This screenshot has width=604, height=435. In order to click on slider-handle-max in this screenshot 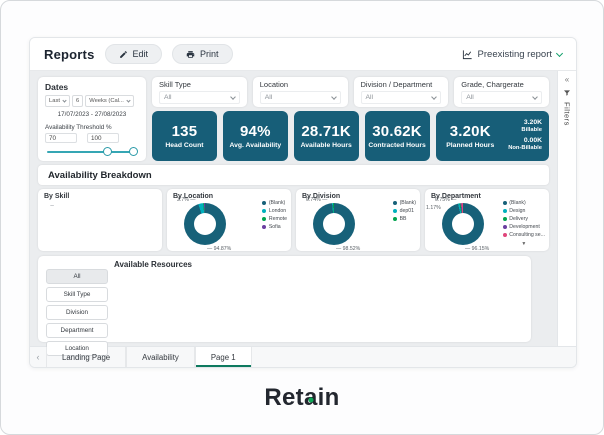, I will do `click(133, 151)`.